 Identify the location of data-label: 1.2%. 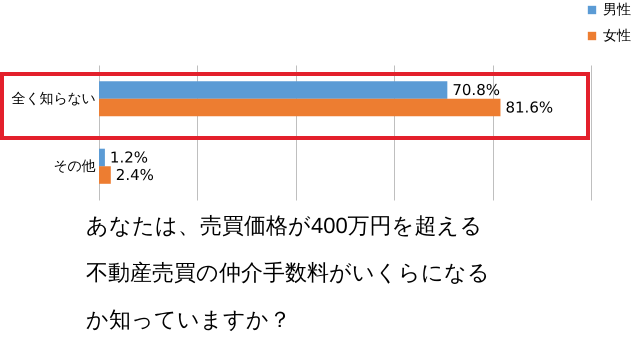
(129, 157).